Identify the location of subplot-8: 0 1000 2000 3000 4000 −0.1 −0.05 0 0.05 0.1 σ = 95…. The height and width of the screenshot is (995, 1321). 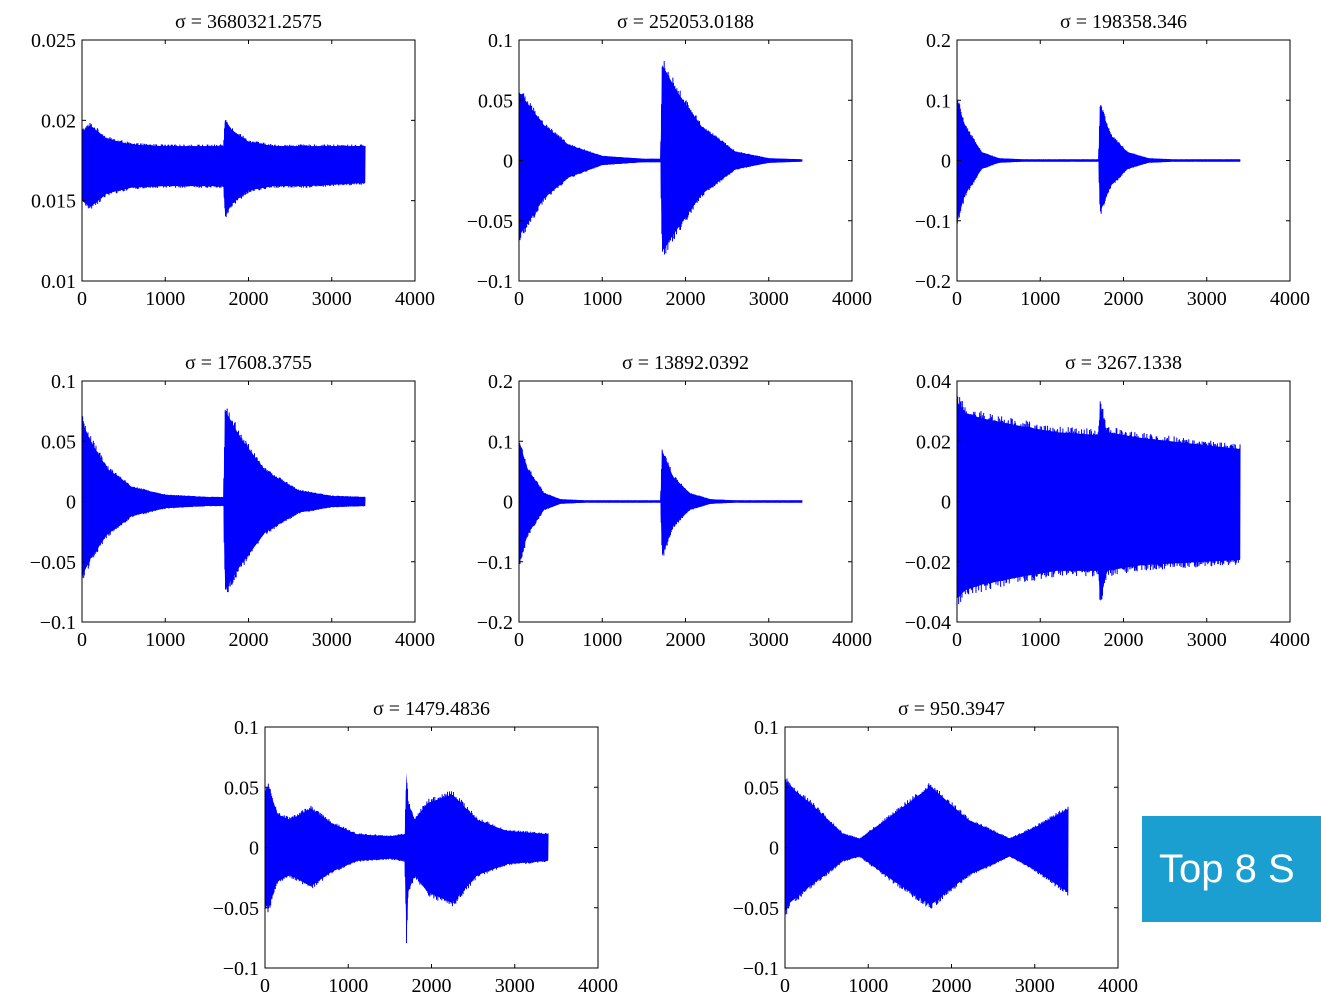
(935, 846).